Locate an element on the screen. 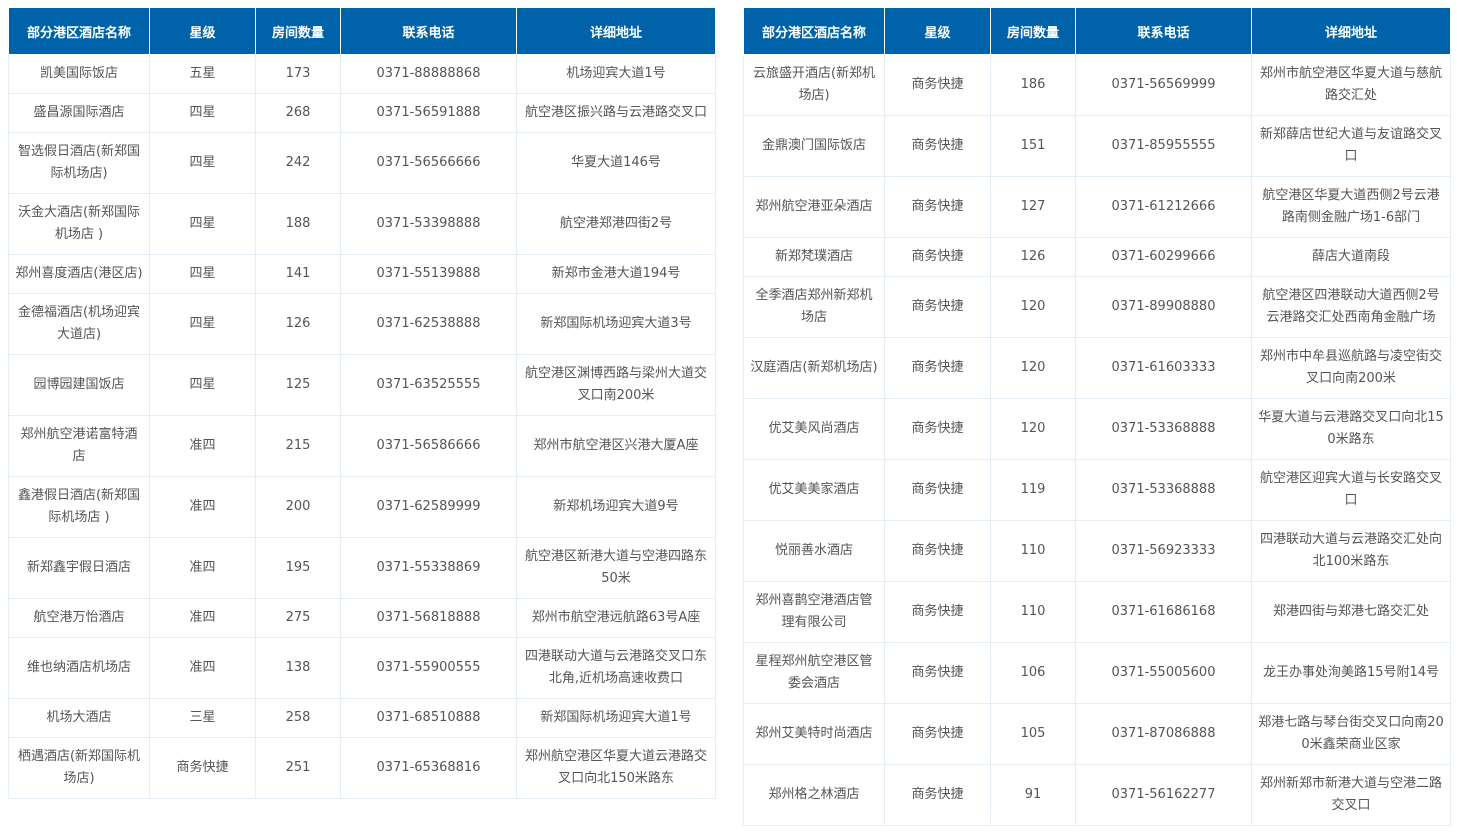 The image size is (1457, 834). hotel-name-cell: 金德福酒店(机场迎宾大道店) is located at coordinates (79, 324).